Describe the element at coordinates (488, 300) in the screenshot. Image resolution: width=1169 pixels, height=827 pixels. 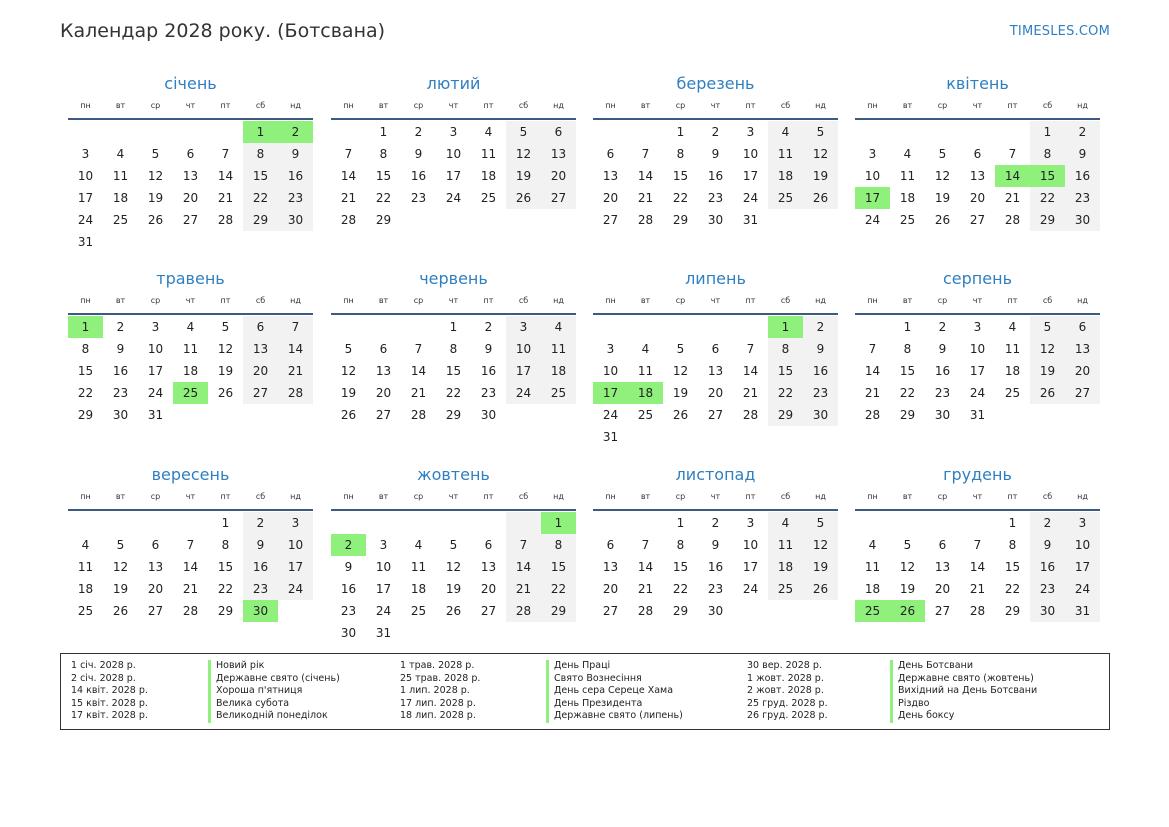
I see `weekday-label: пт` at that location.